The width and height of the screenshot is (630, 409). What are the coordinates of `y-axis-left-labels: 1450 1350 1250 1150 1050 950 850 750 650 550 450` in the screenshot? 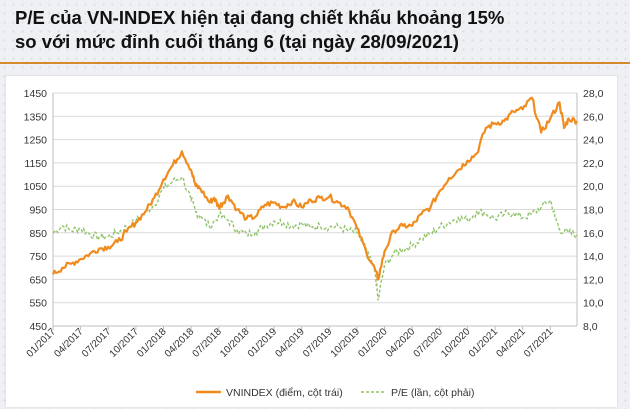 It's located at (36, 210).